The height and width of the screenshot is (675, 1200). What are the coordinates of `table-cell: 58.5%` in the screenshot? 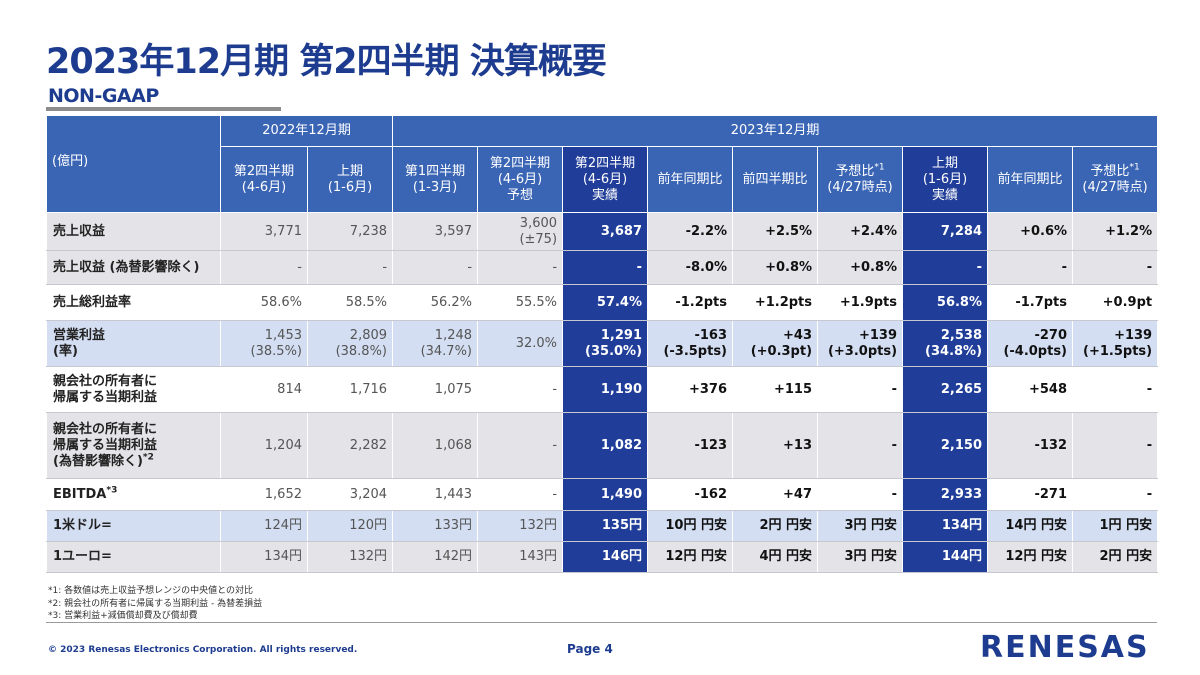 It's located at (350, 302).